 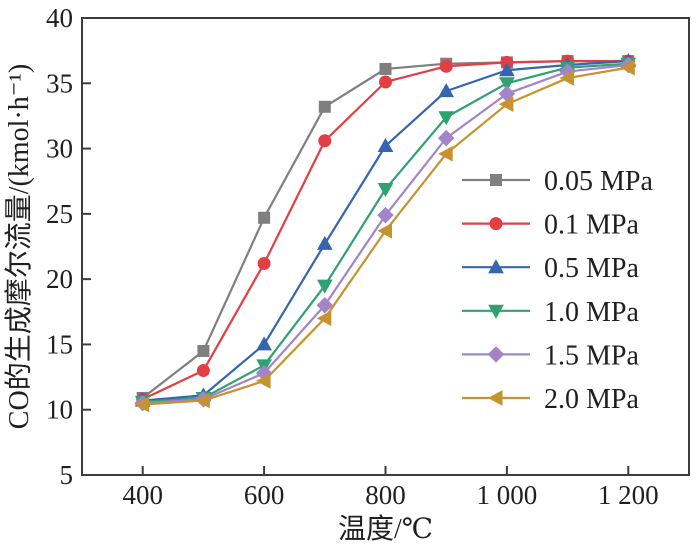 What do you see at coordinates (264, 495) in the screenshot?
I see `x-tick-label: 600` at bounding box center [264, 495].